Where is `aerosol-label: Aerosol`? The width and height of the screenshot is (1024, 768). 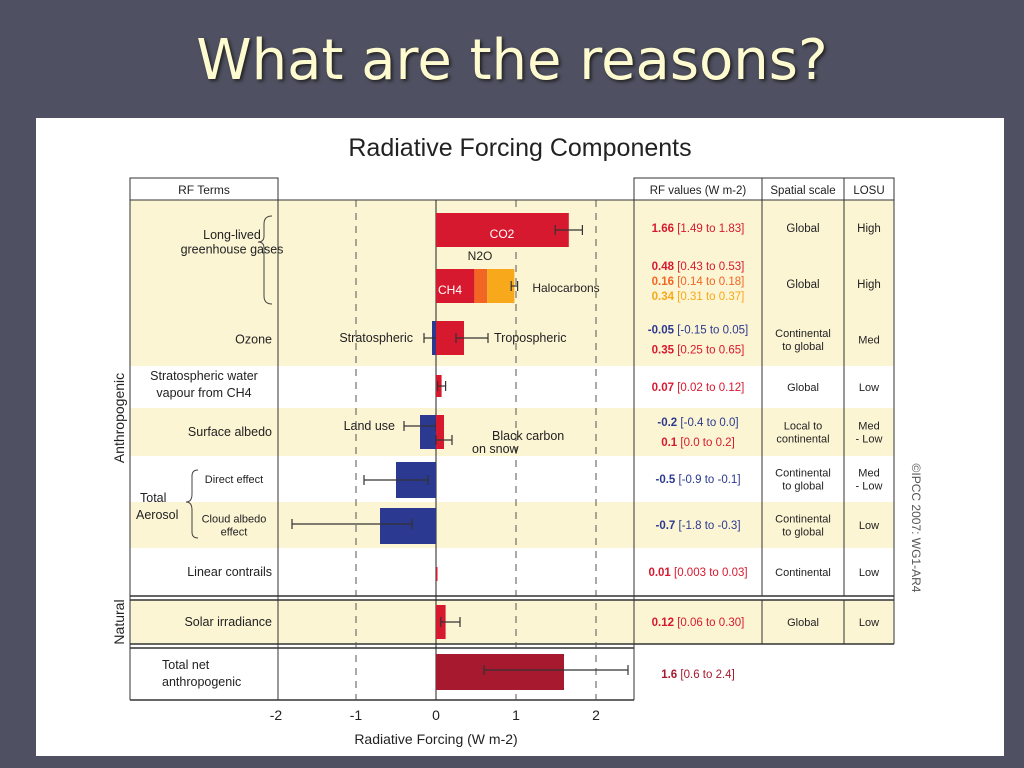 aerosol-label: Aerosol is located at coordinates (157, 515).